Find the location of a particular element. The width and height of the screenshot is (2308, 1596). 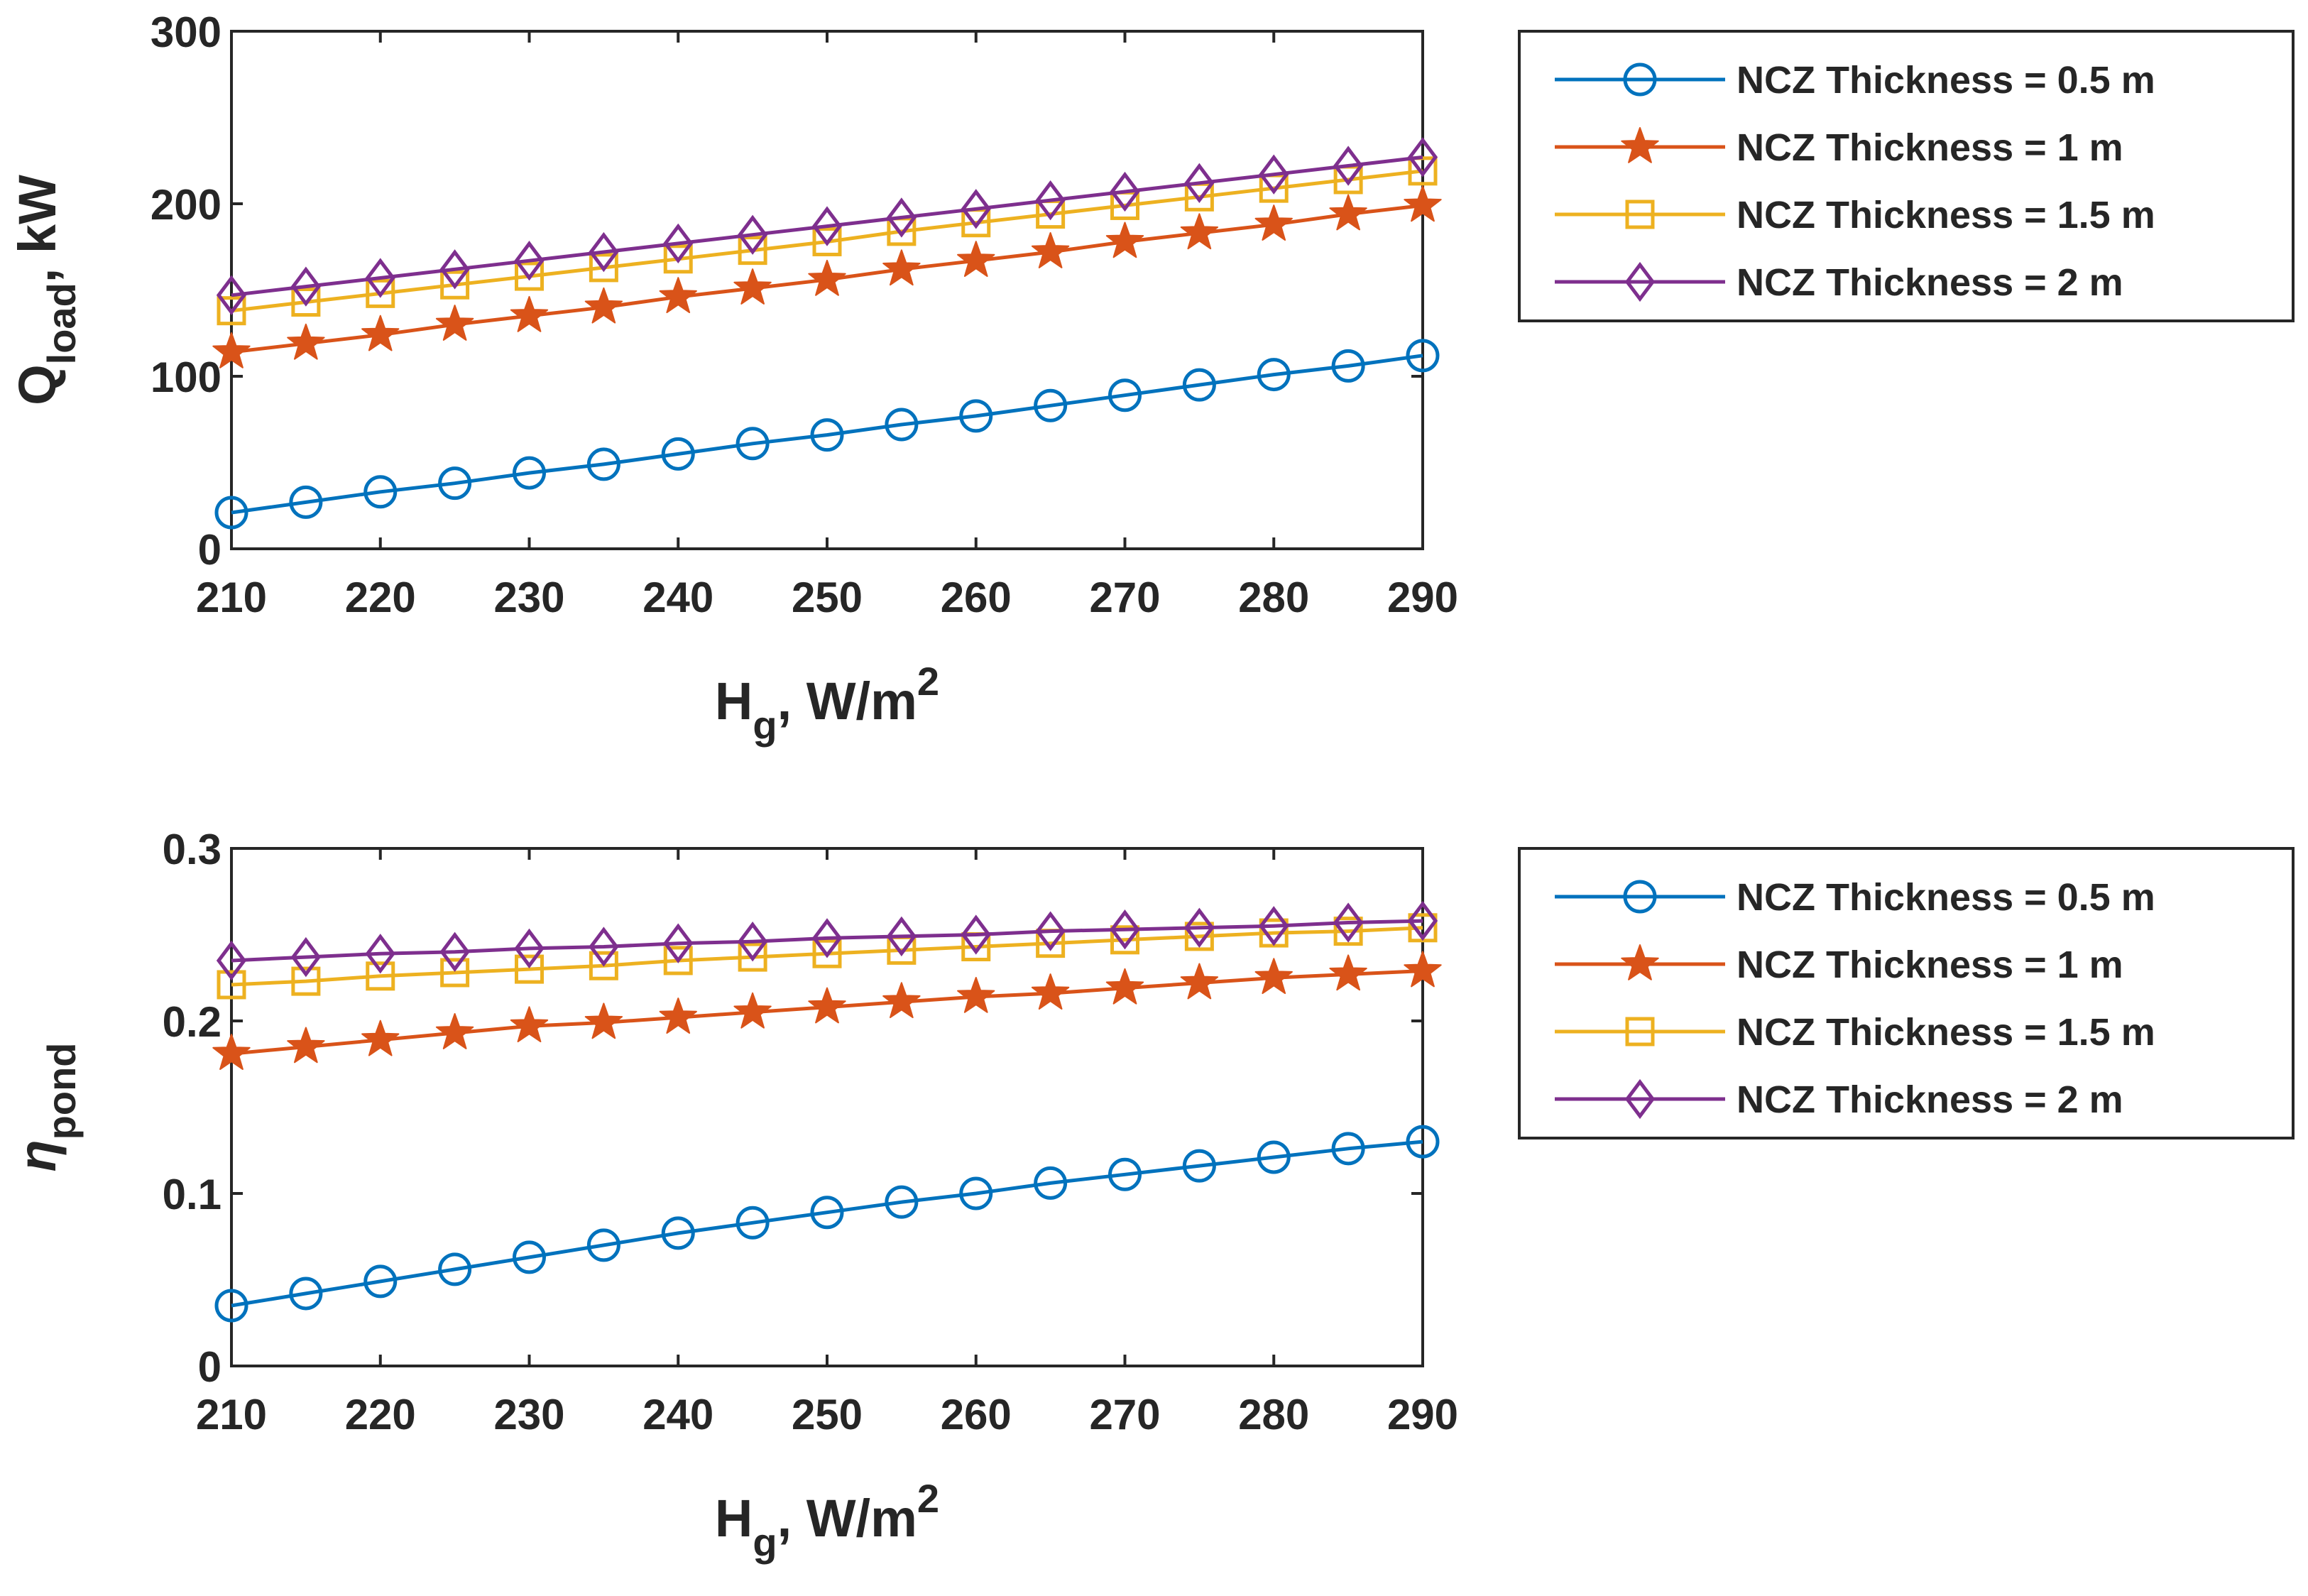

x-tick-label: 220 is located at coordinates (380, 1414).